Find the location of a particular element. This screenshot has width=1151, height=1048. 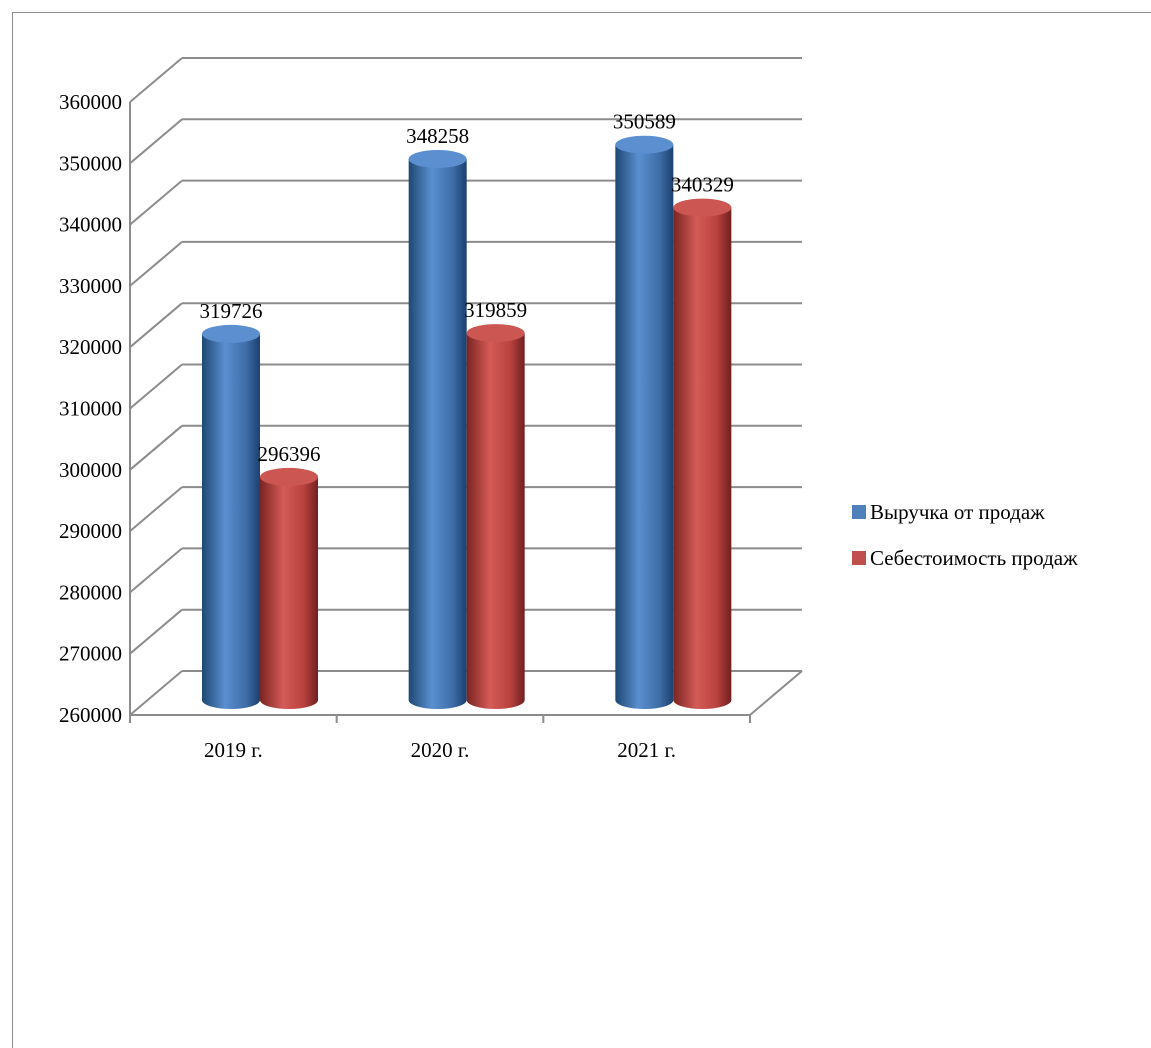

legend: Выручка от продаж Себестоимость продаж is located at coordinates (965, 546).